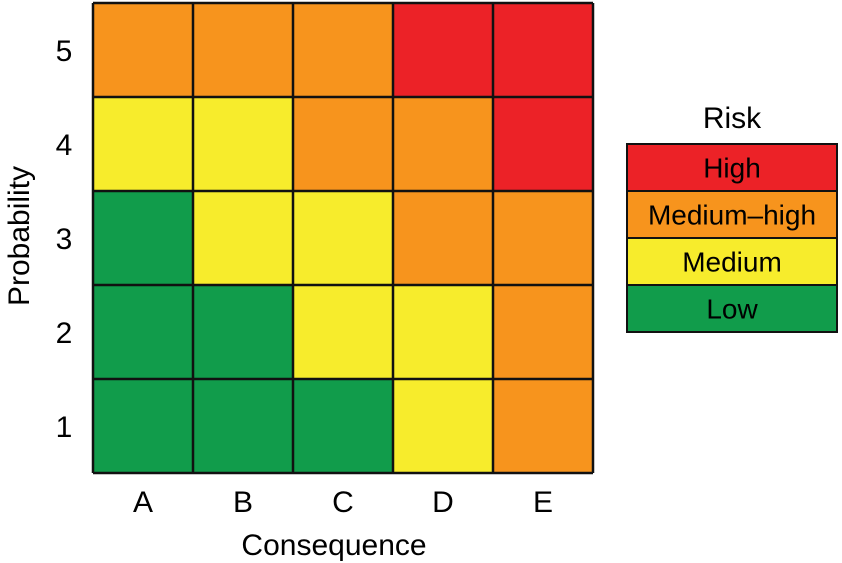 This screenshot has width=842, height=563. What do you see at coordinates (443, 50) in the screenshot?
I see `matrix-cell-D5` at bounding box center [443, 50].